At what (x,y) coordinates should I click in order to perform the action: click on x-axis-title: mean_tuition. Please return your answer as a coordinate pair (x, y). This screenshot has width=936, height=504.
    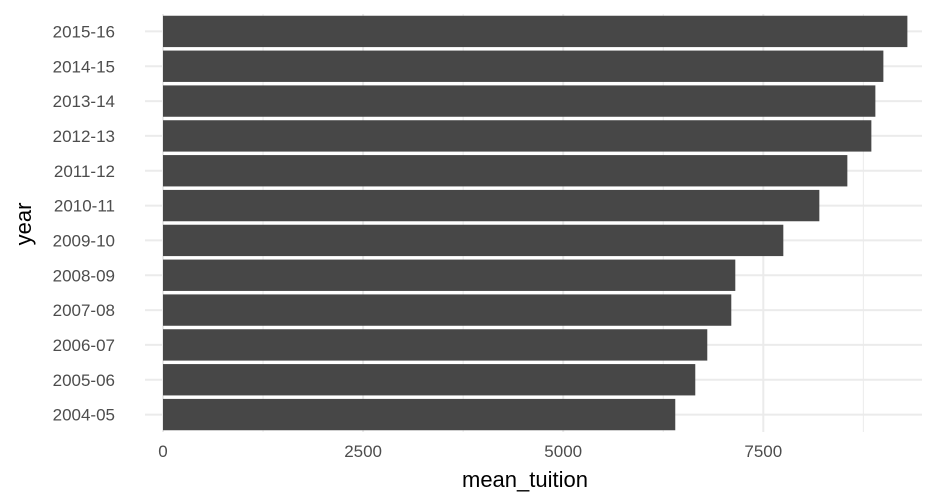
    Looking at the image, I should click on (525, 479).